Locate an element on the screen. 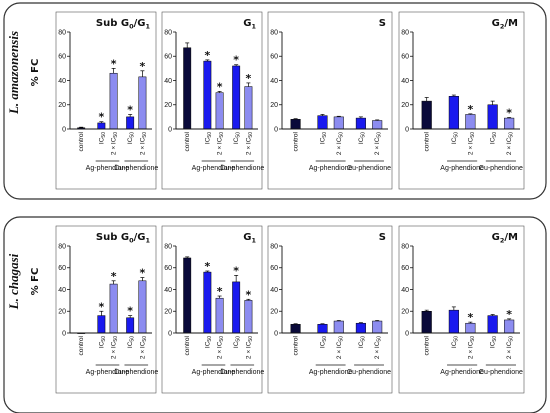 The width and height of the screenshot is (550, 413). panel-title: S is located at coordinates (382, 23).